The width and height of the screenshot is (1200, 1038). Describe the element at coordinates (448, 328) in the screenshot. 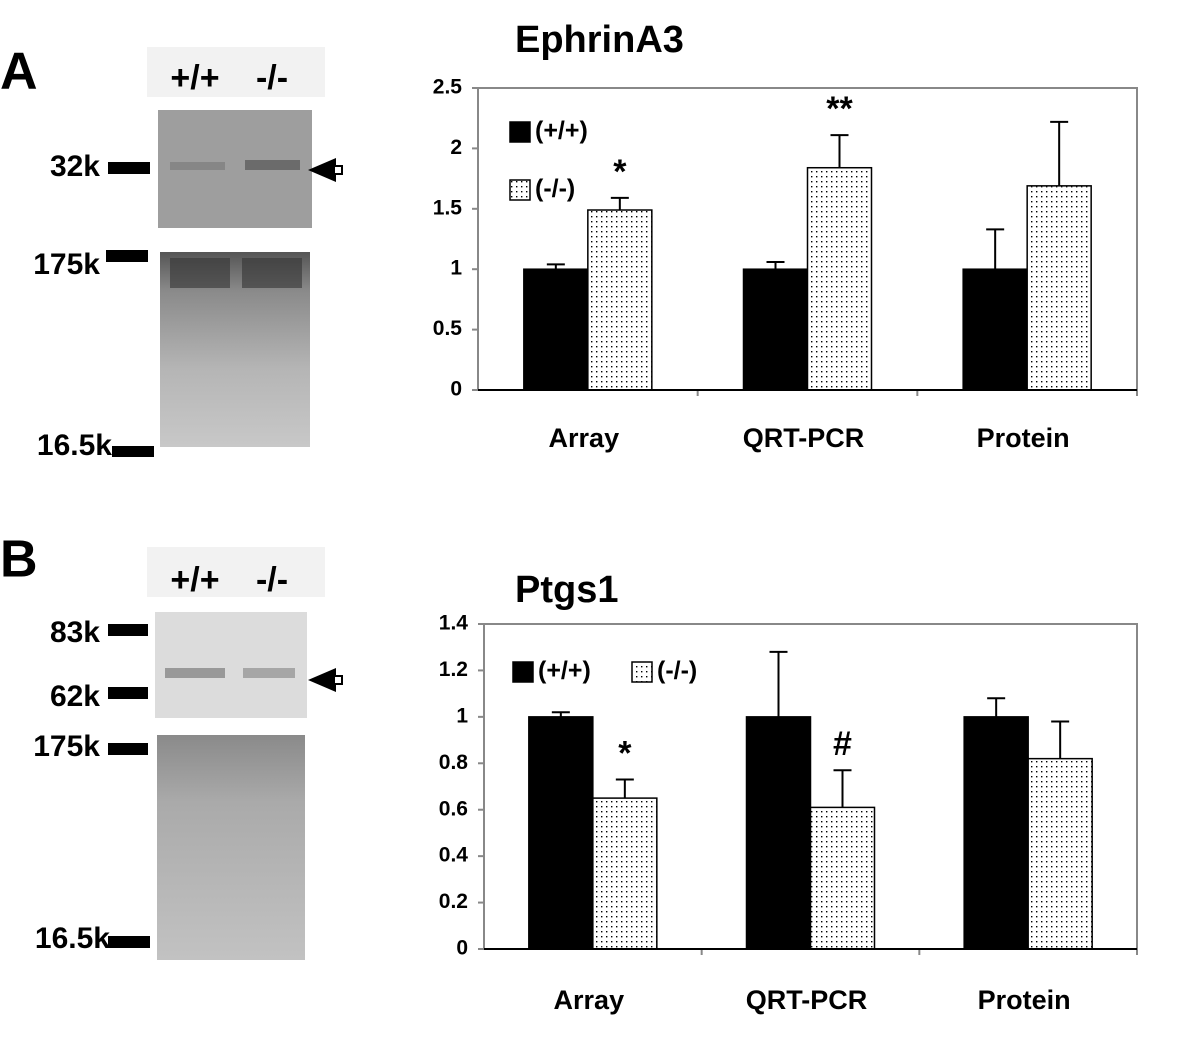

I see `y-tick-label: 0.5` at that location.